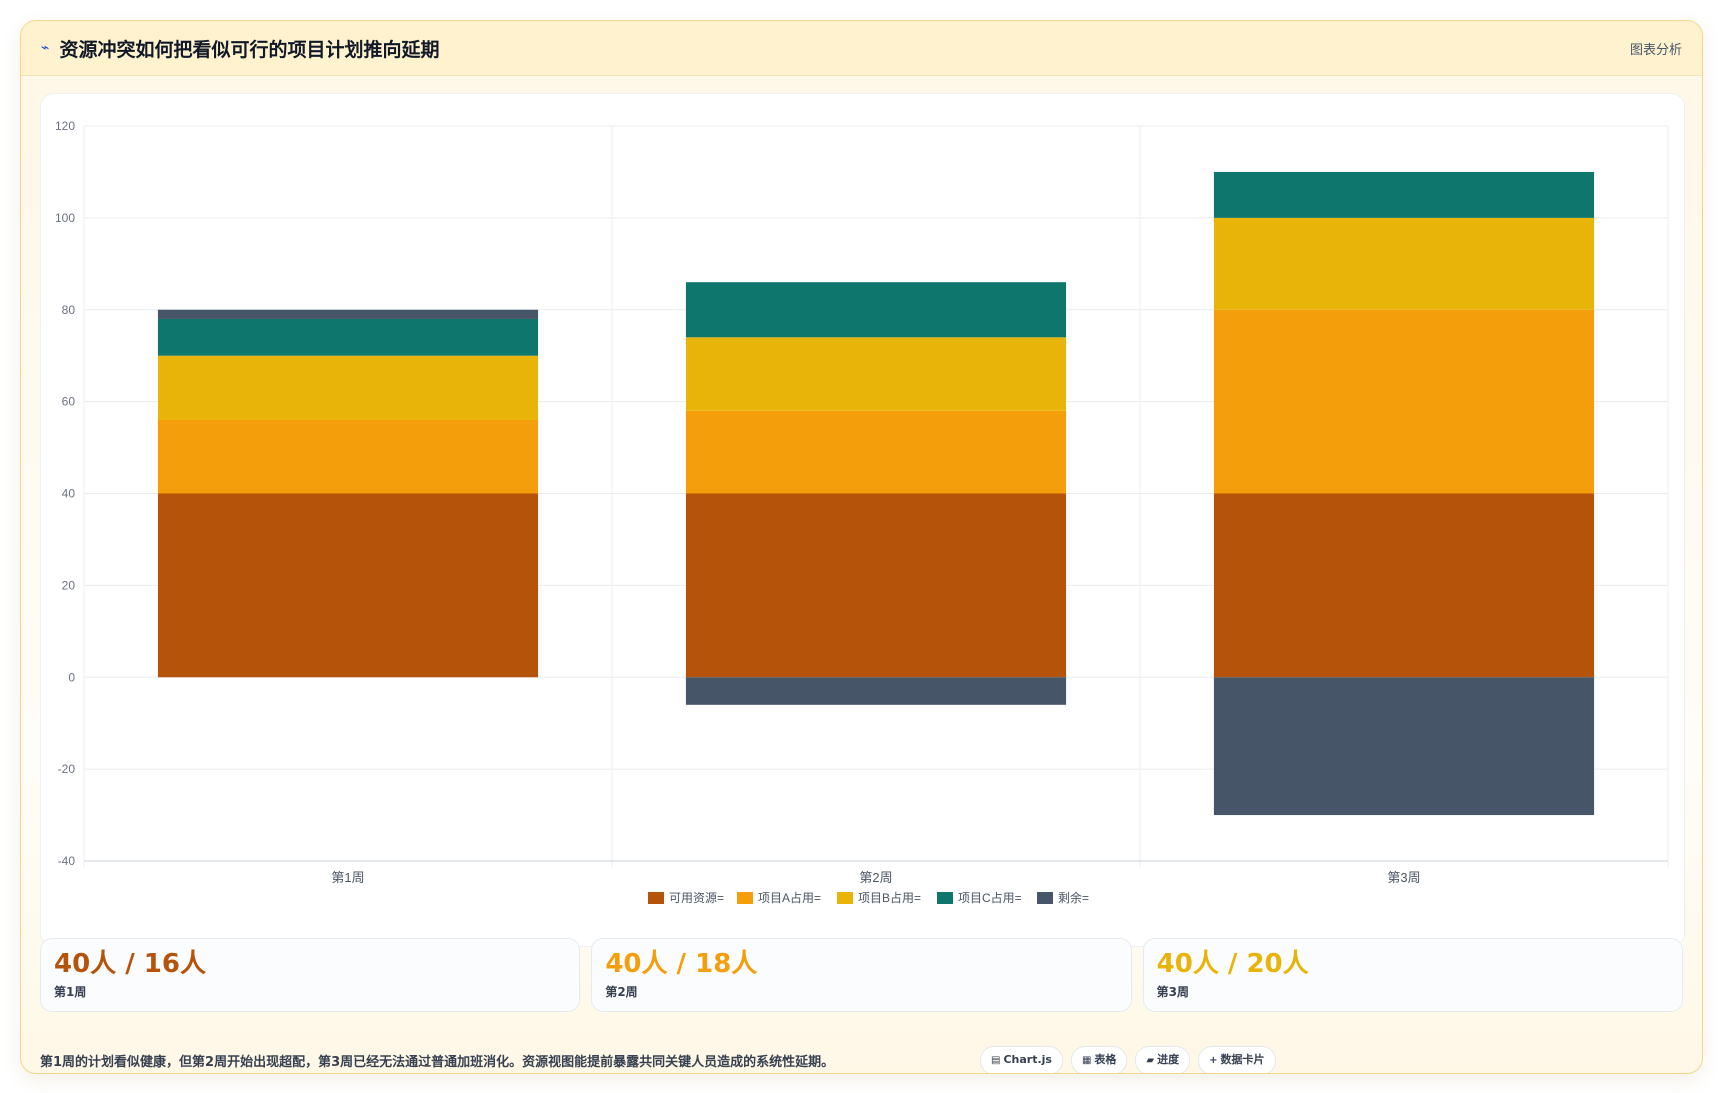  I want to click on stat-card-week1: 40人 / 16人 第1周, so click(310, 975).